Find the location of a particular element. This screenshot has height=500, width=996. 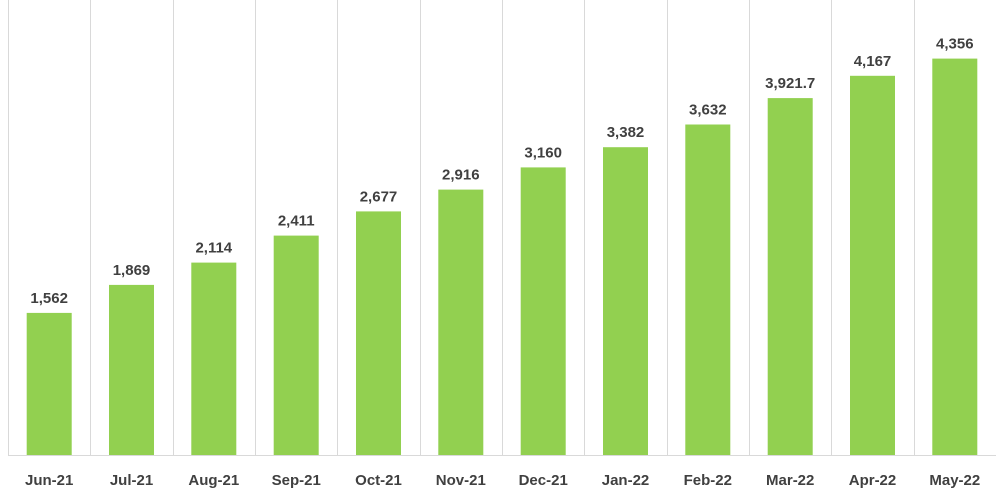

x-tick-label-jan-22: Jan-22 is located at coordinates (626, 480).